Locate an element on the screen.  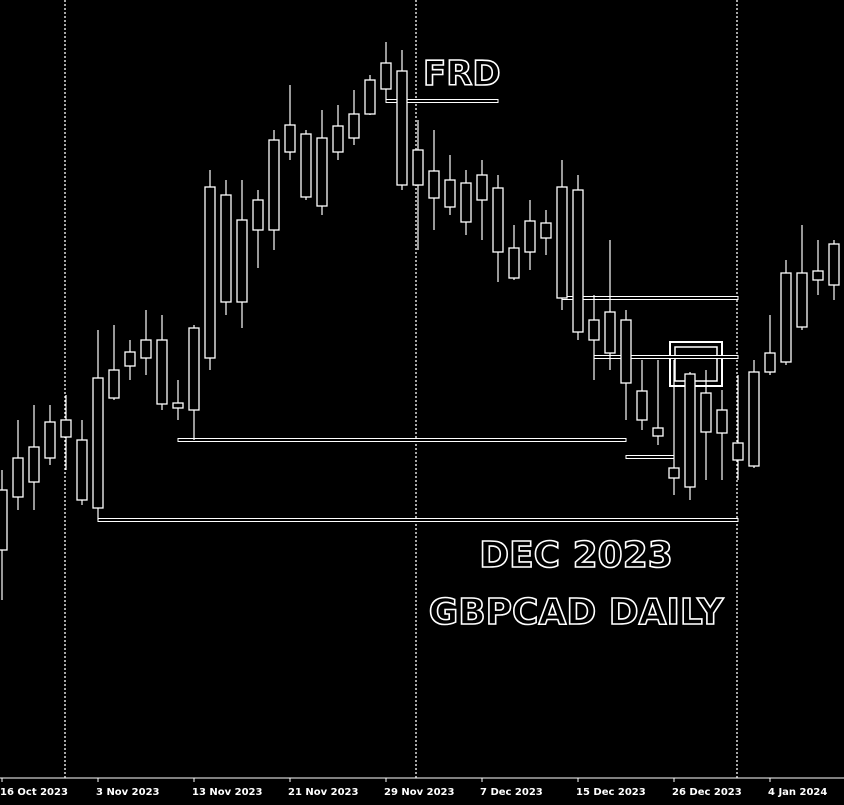
x-tick-label: 15 Dec 2023 is located at coordinates (611, 792).